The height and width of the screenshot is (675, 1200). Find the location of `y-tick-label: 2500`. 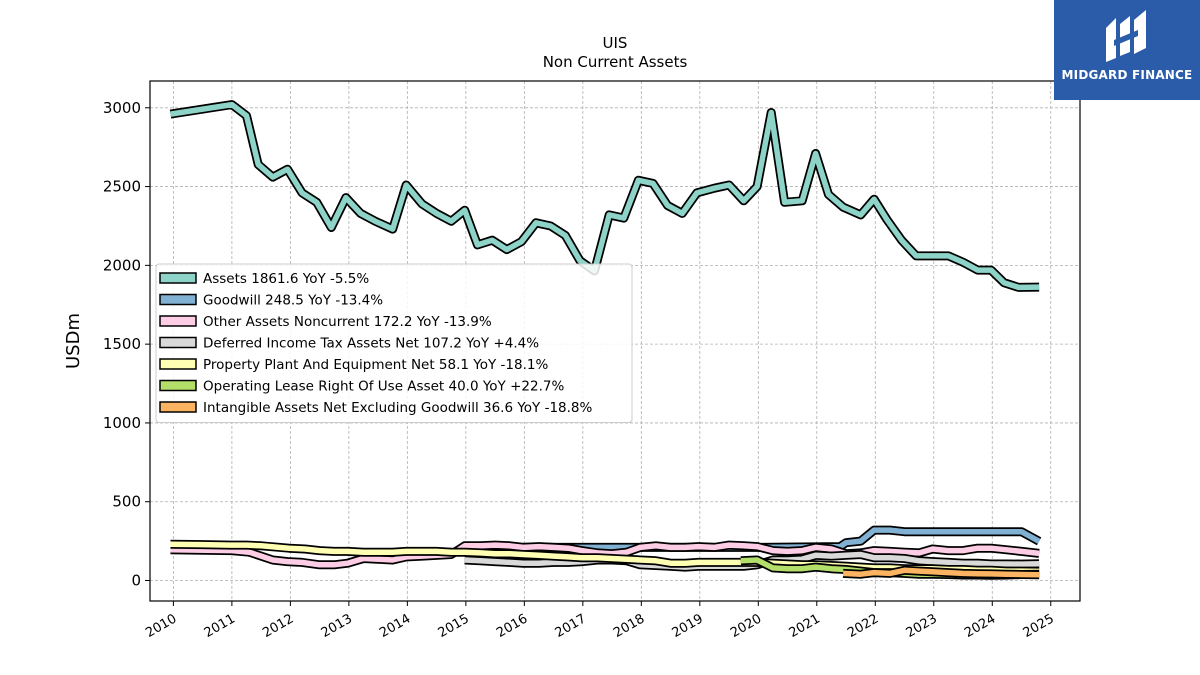

y-tick-label: 2500 is located at coordinates (122, 187).